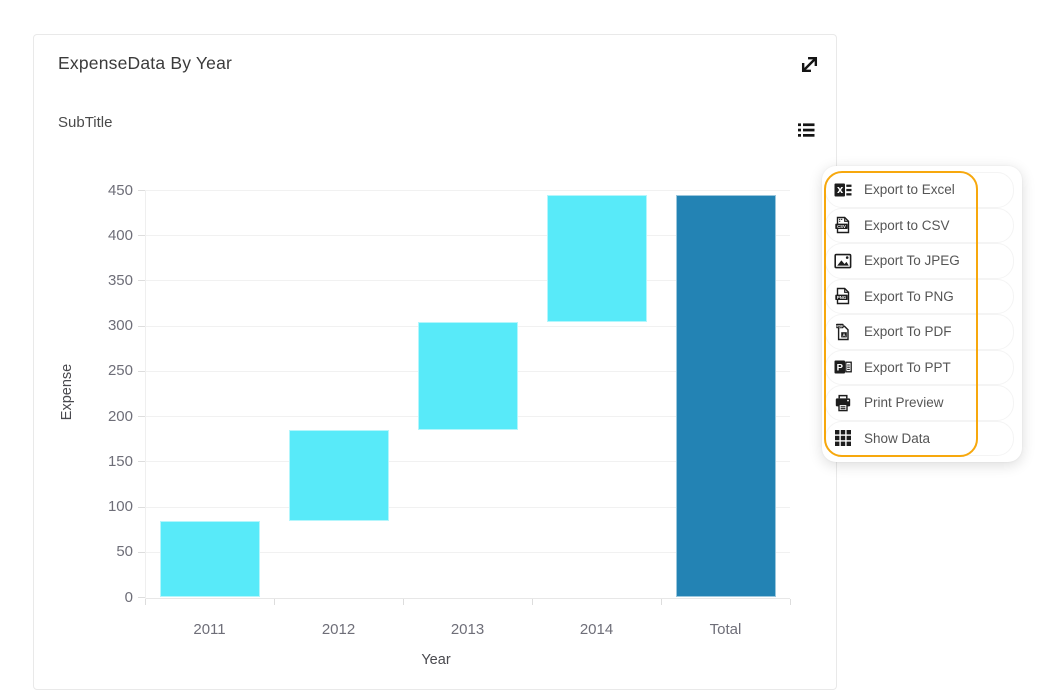  I want to click on bar-2014, so click(596, 258).